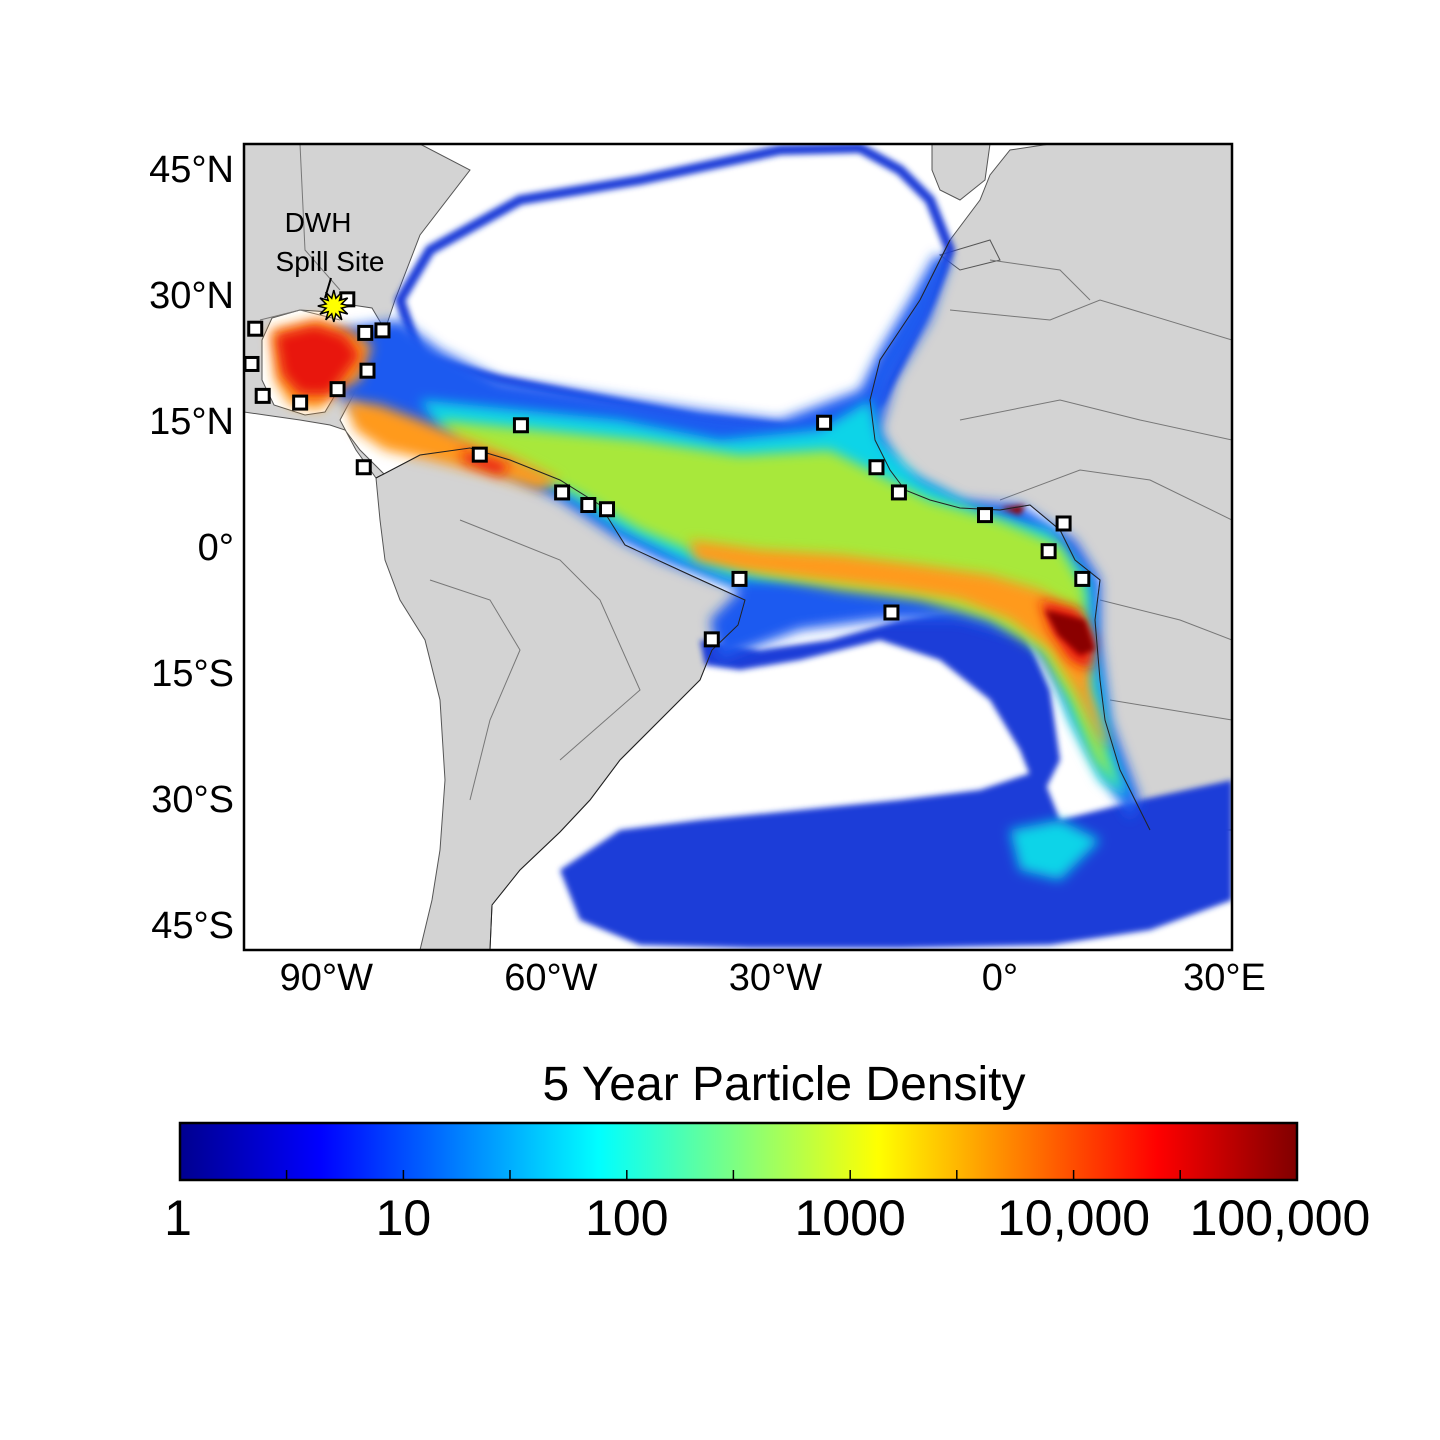 The image size is (1440, 1440). I want to click on site-markers, so click(667, 469).